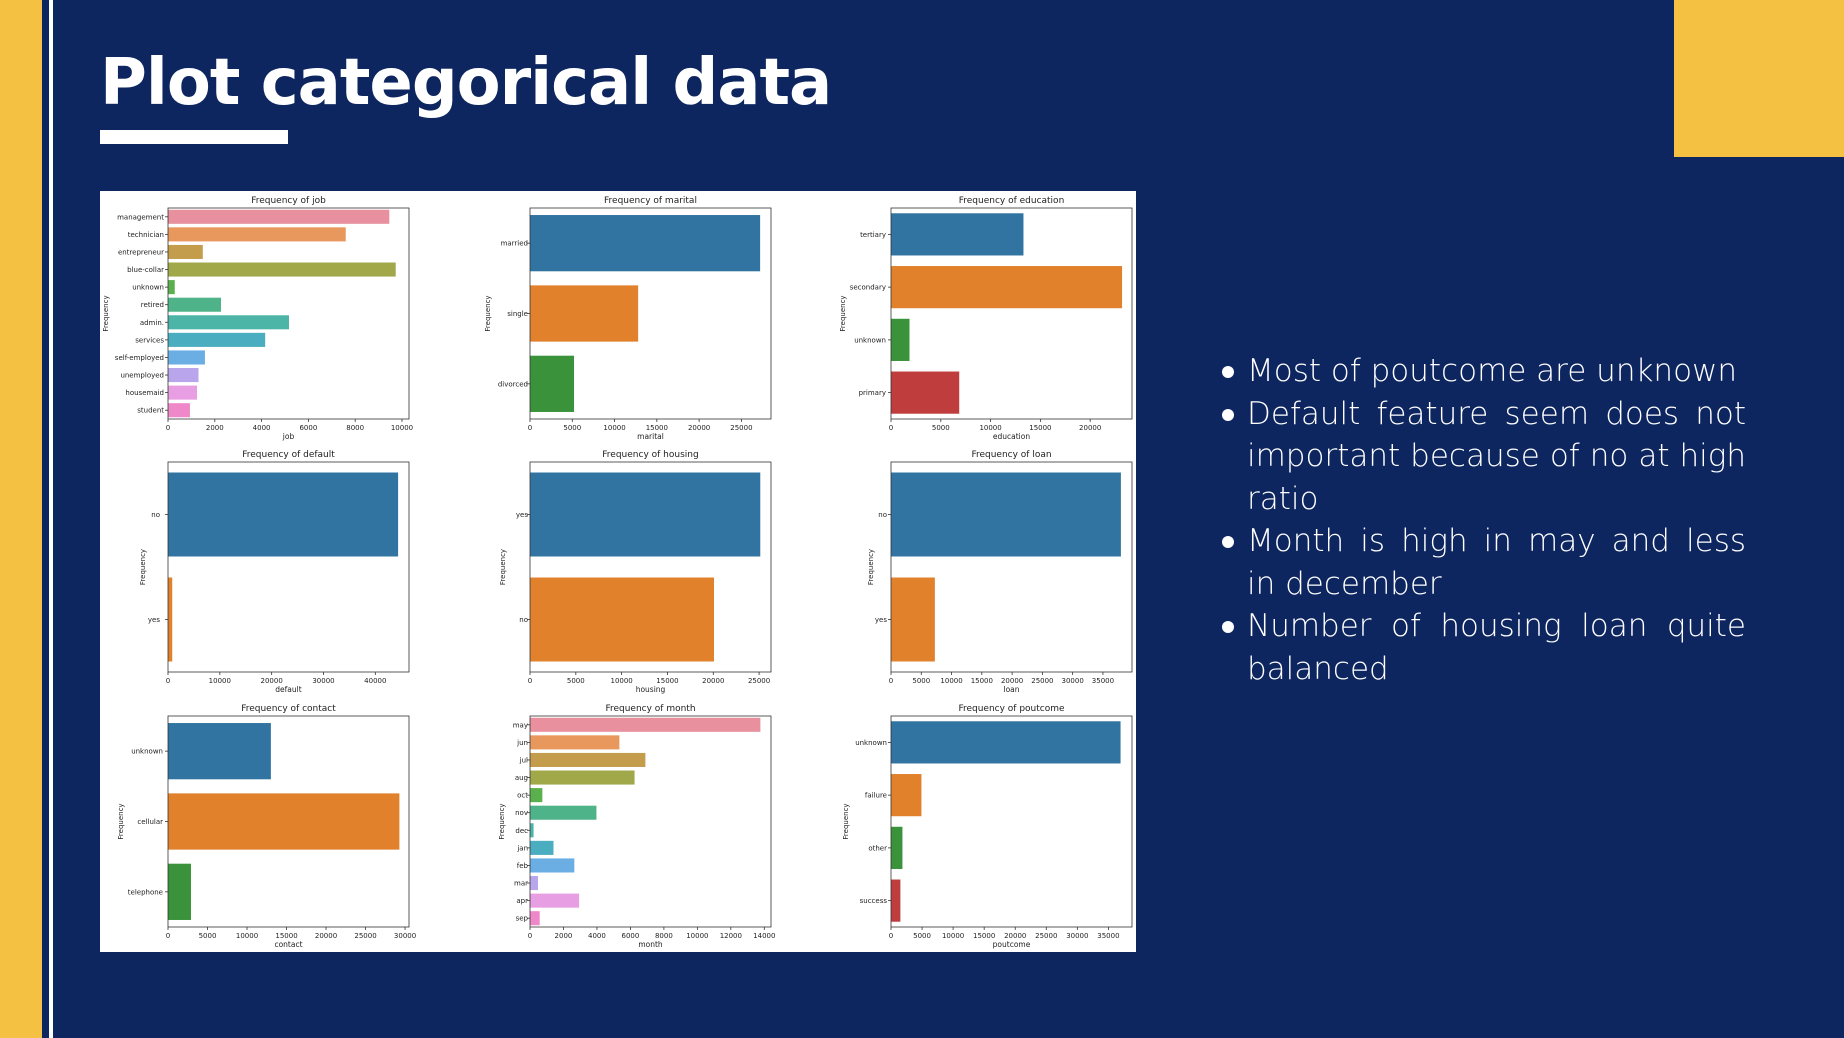  Describe the element at coordinates (152, 305) in the screenshot. I see `category-tick-label: retired` at that location.